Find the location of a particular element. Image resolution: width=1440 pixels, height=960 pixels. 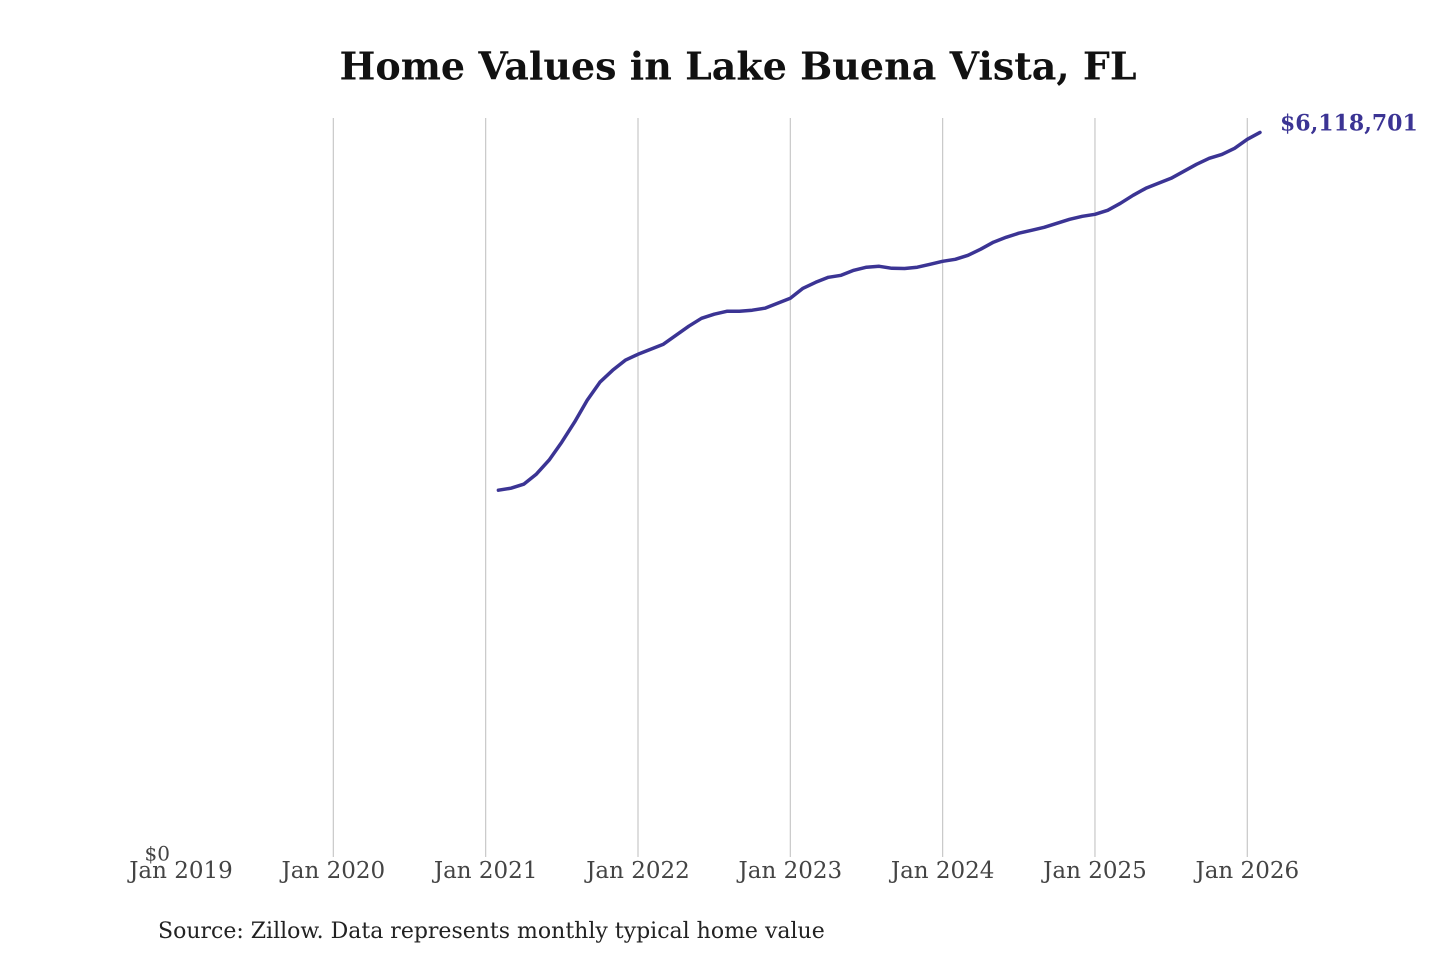

y-tick-label: $0 is located at coordinates (157, 854).